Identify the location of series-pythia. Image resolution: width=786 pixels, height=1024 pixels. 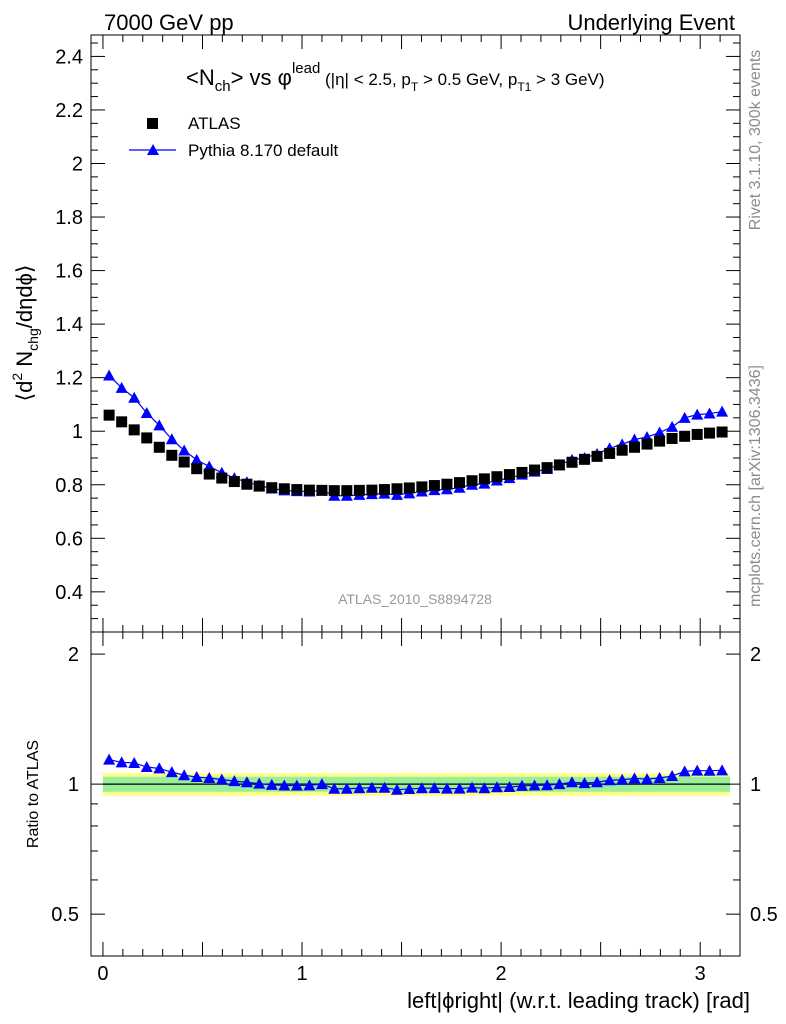
(416, 435).